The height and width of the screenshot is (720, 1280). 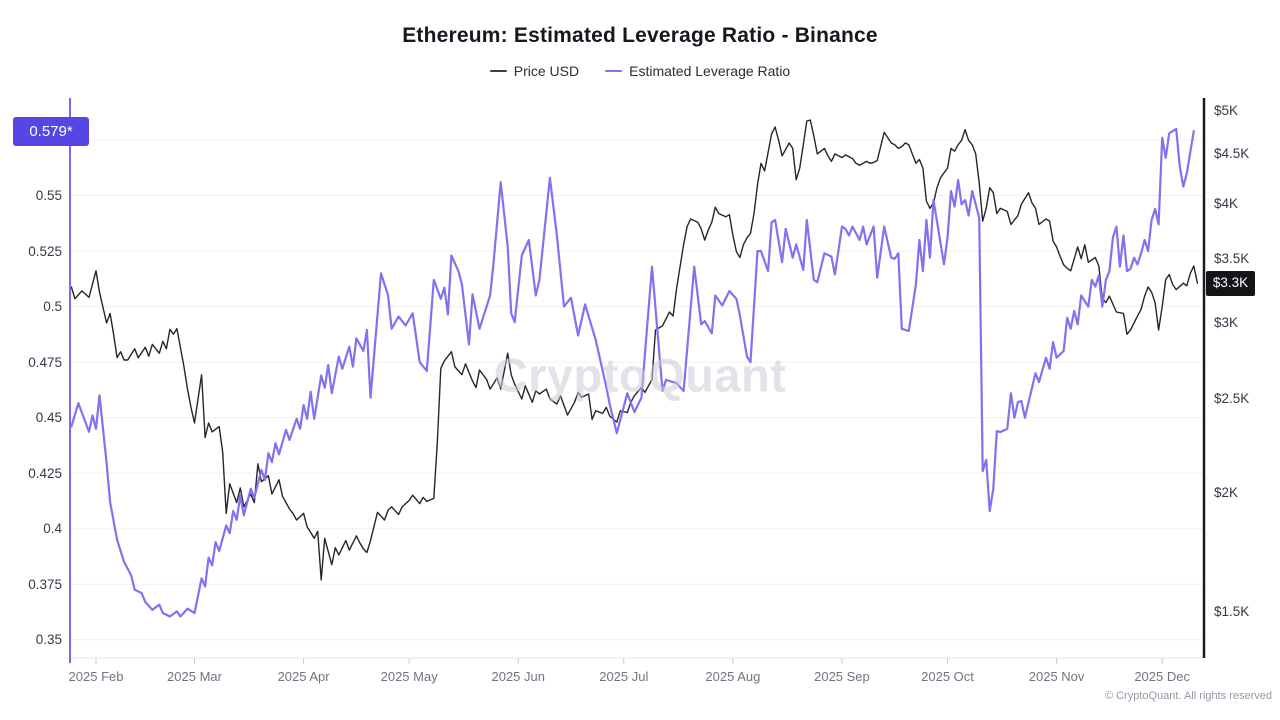 What do you see at coordinates (710, 71) in the screenshot?
I see `legend-label-leverage-ratio: Estimated Leverage Ratio` at bounding box center [710, 71].